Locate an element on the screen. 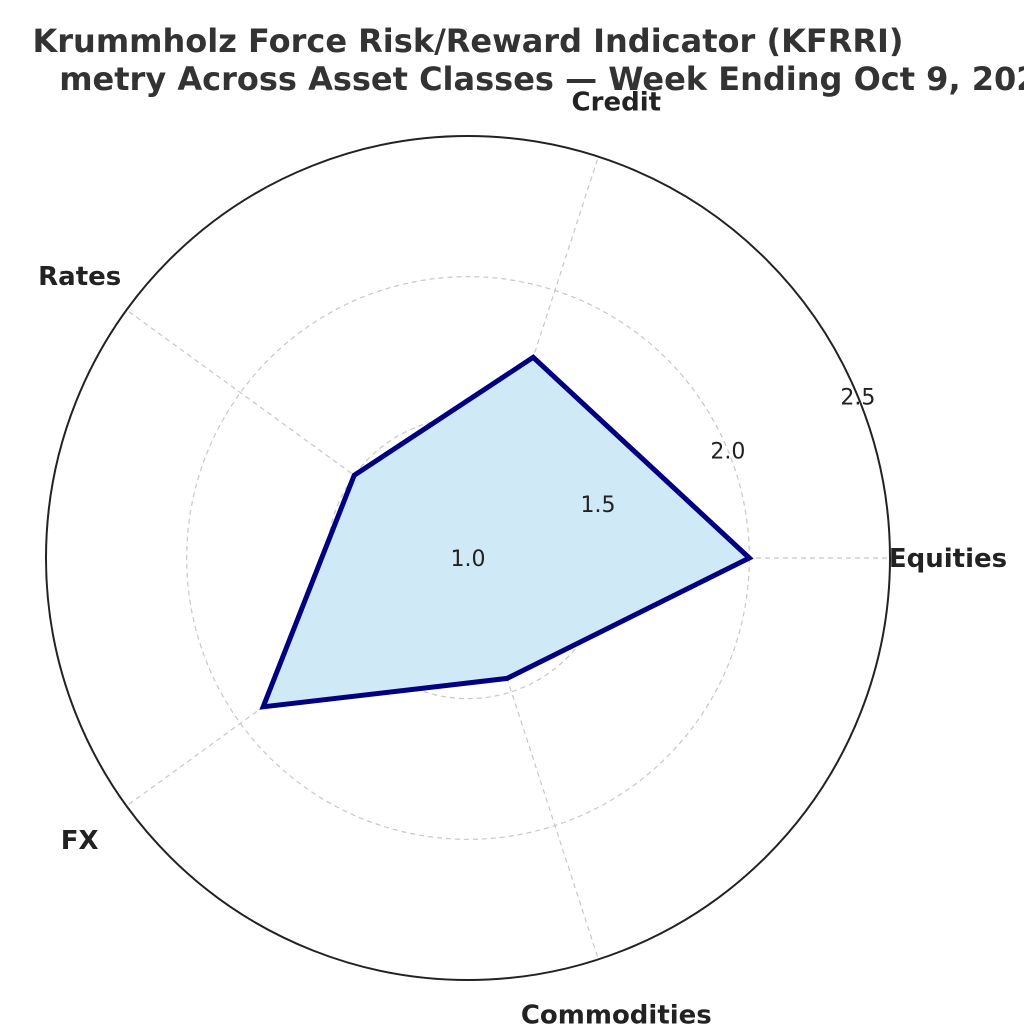  axis-label-rates: Rates is located at coordinates (79, 277).